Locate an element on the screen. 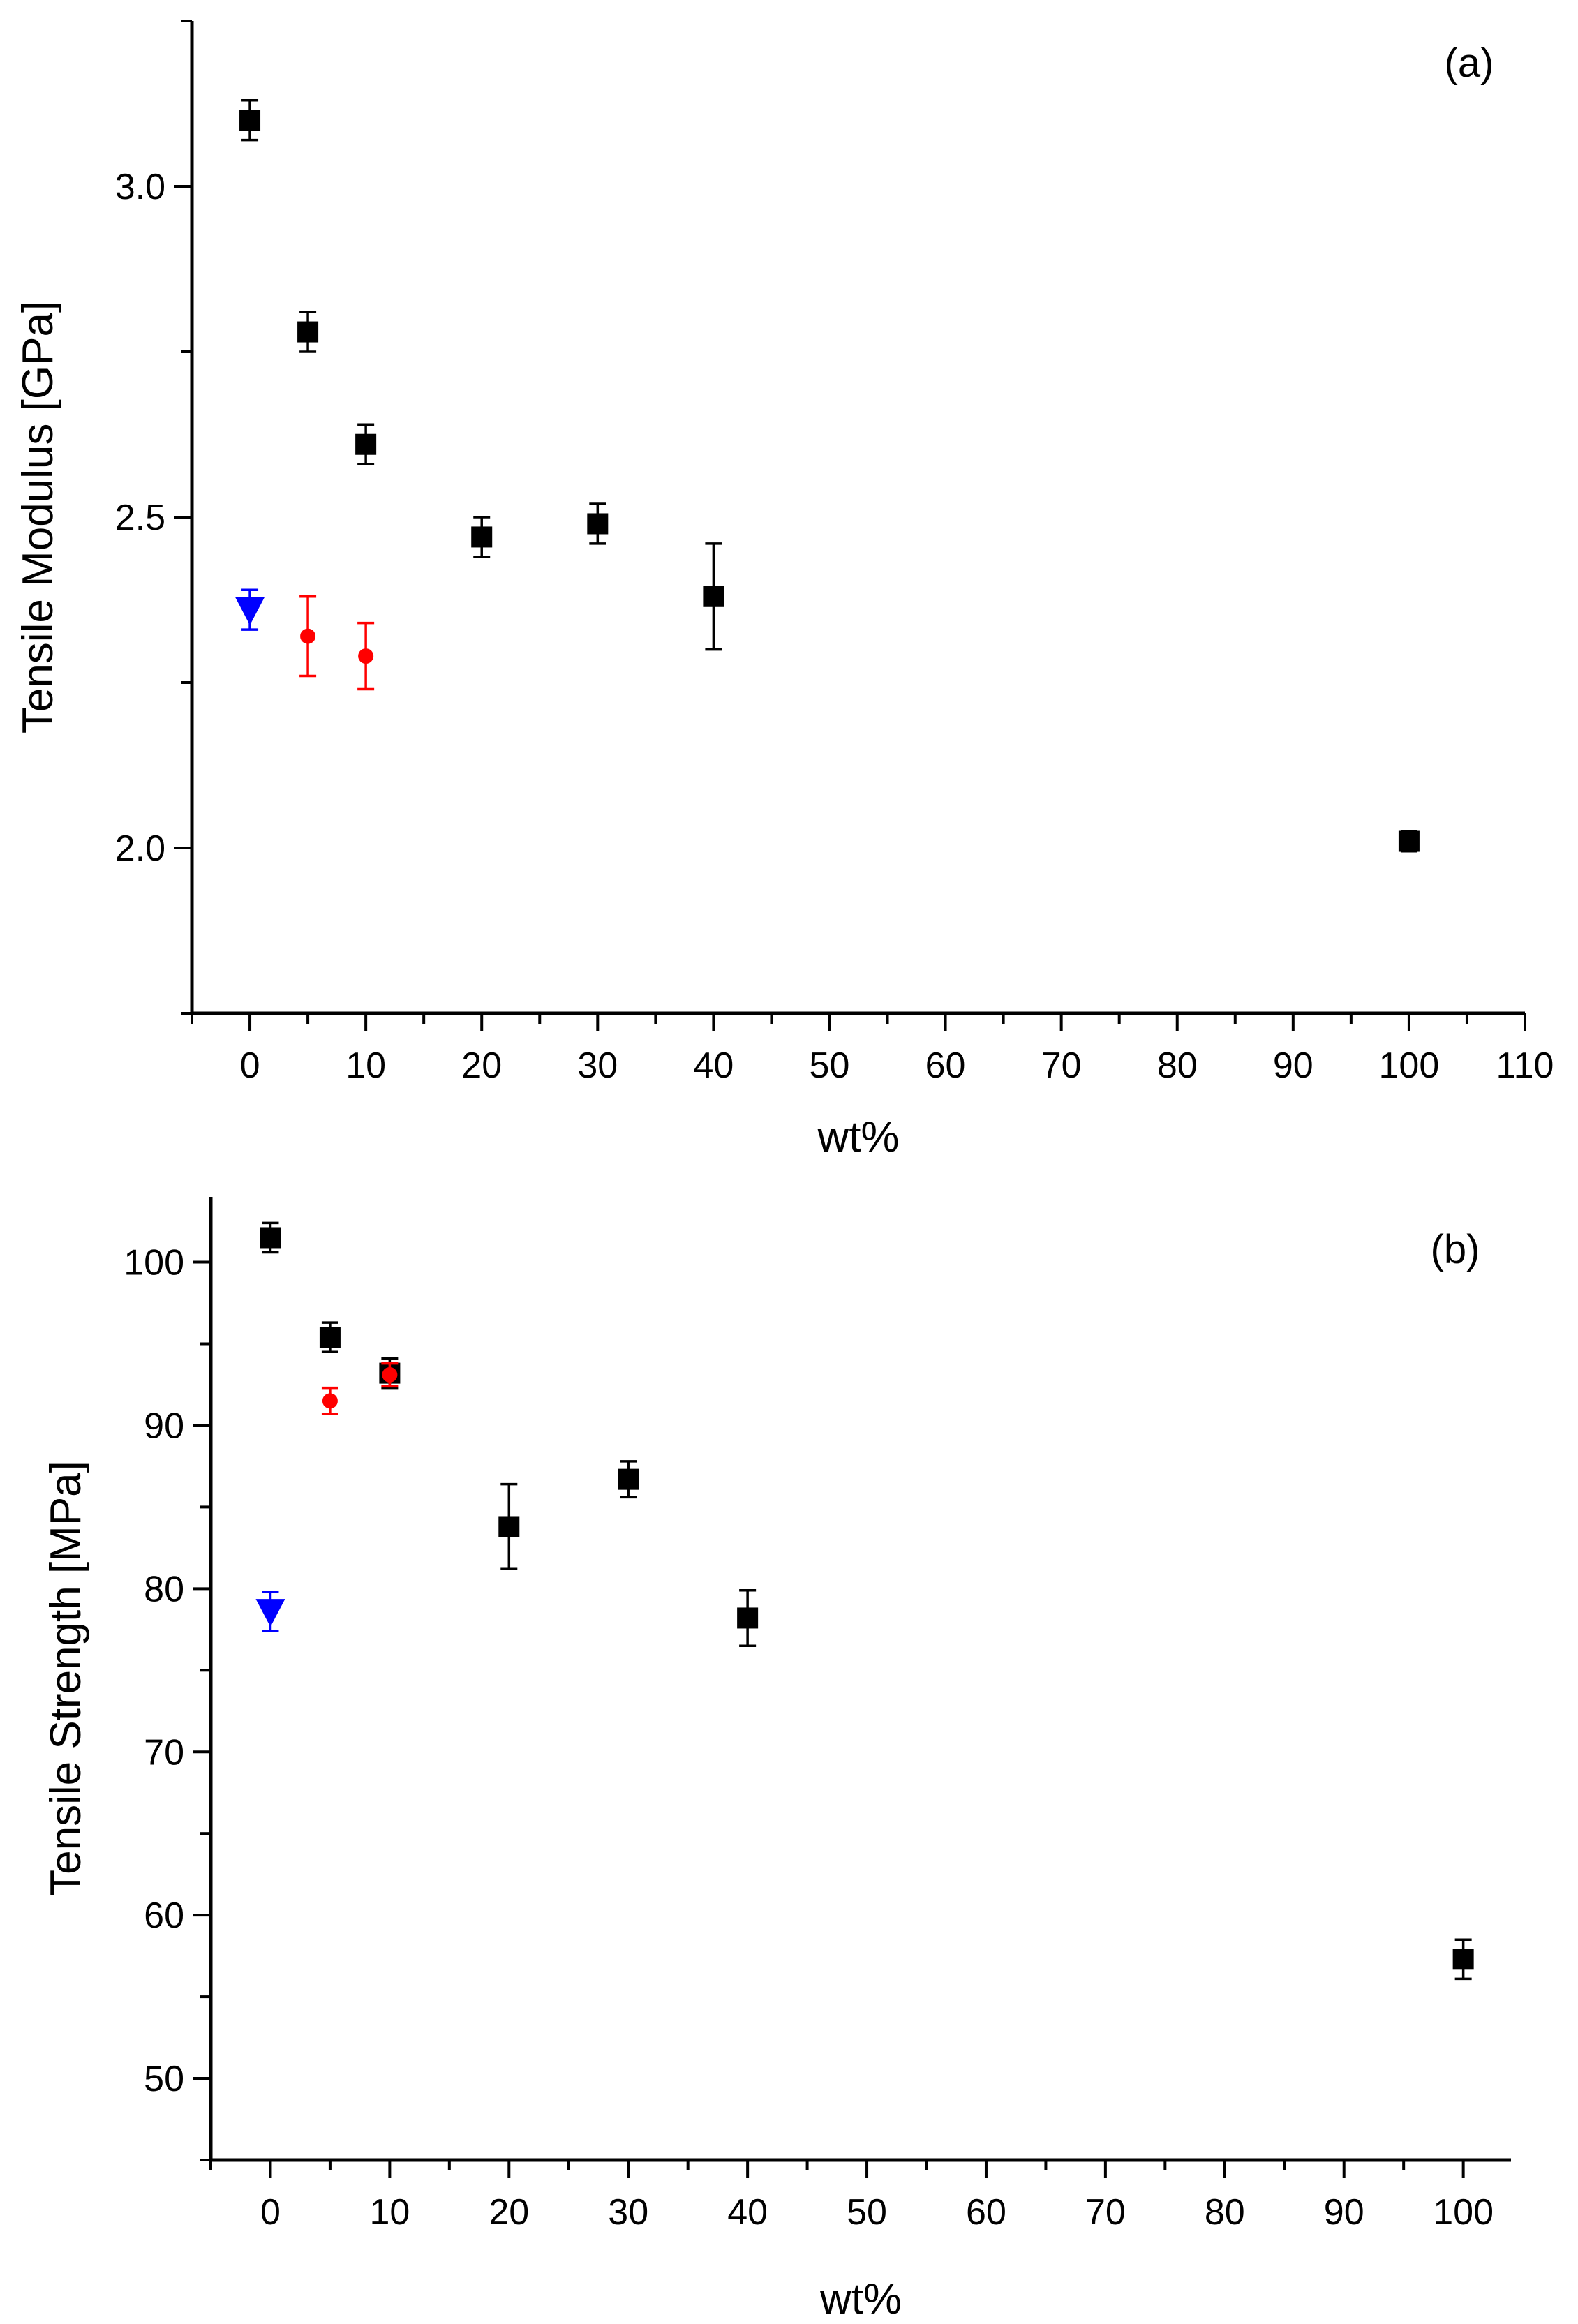 The height and width of the screenshot is (2324, 1578). y-tick-label: 2.0 is located at coordinates (140, 849).